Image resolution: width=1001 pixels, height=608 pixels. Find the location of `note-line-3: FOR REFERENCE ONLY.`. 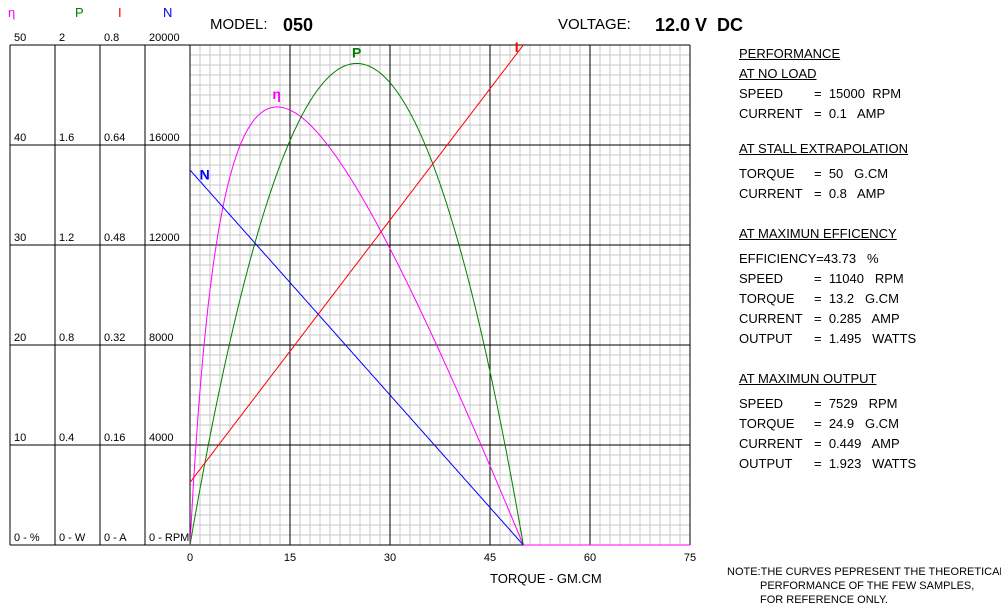

note-line-3: FOR REFERENCE ONLY. is located at coordinates (824, 600).